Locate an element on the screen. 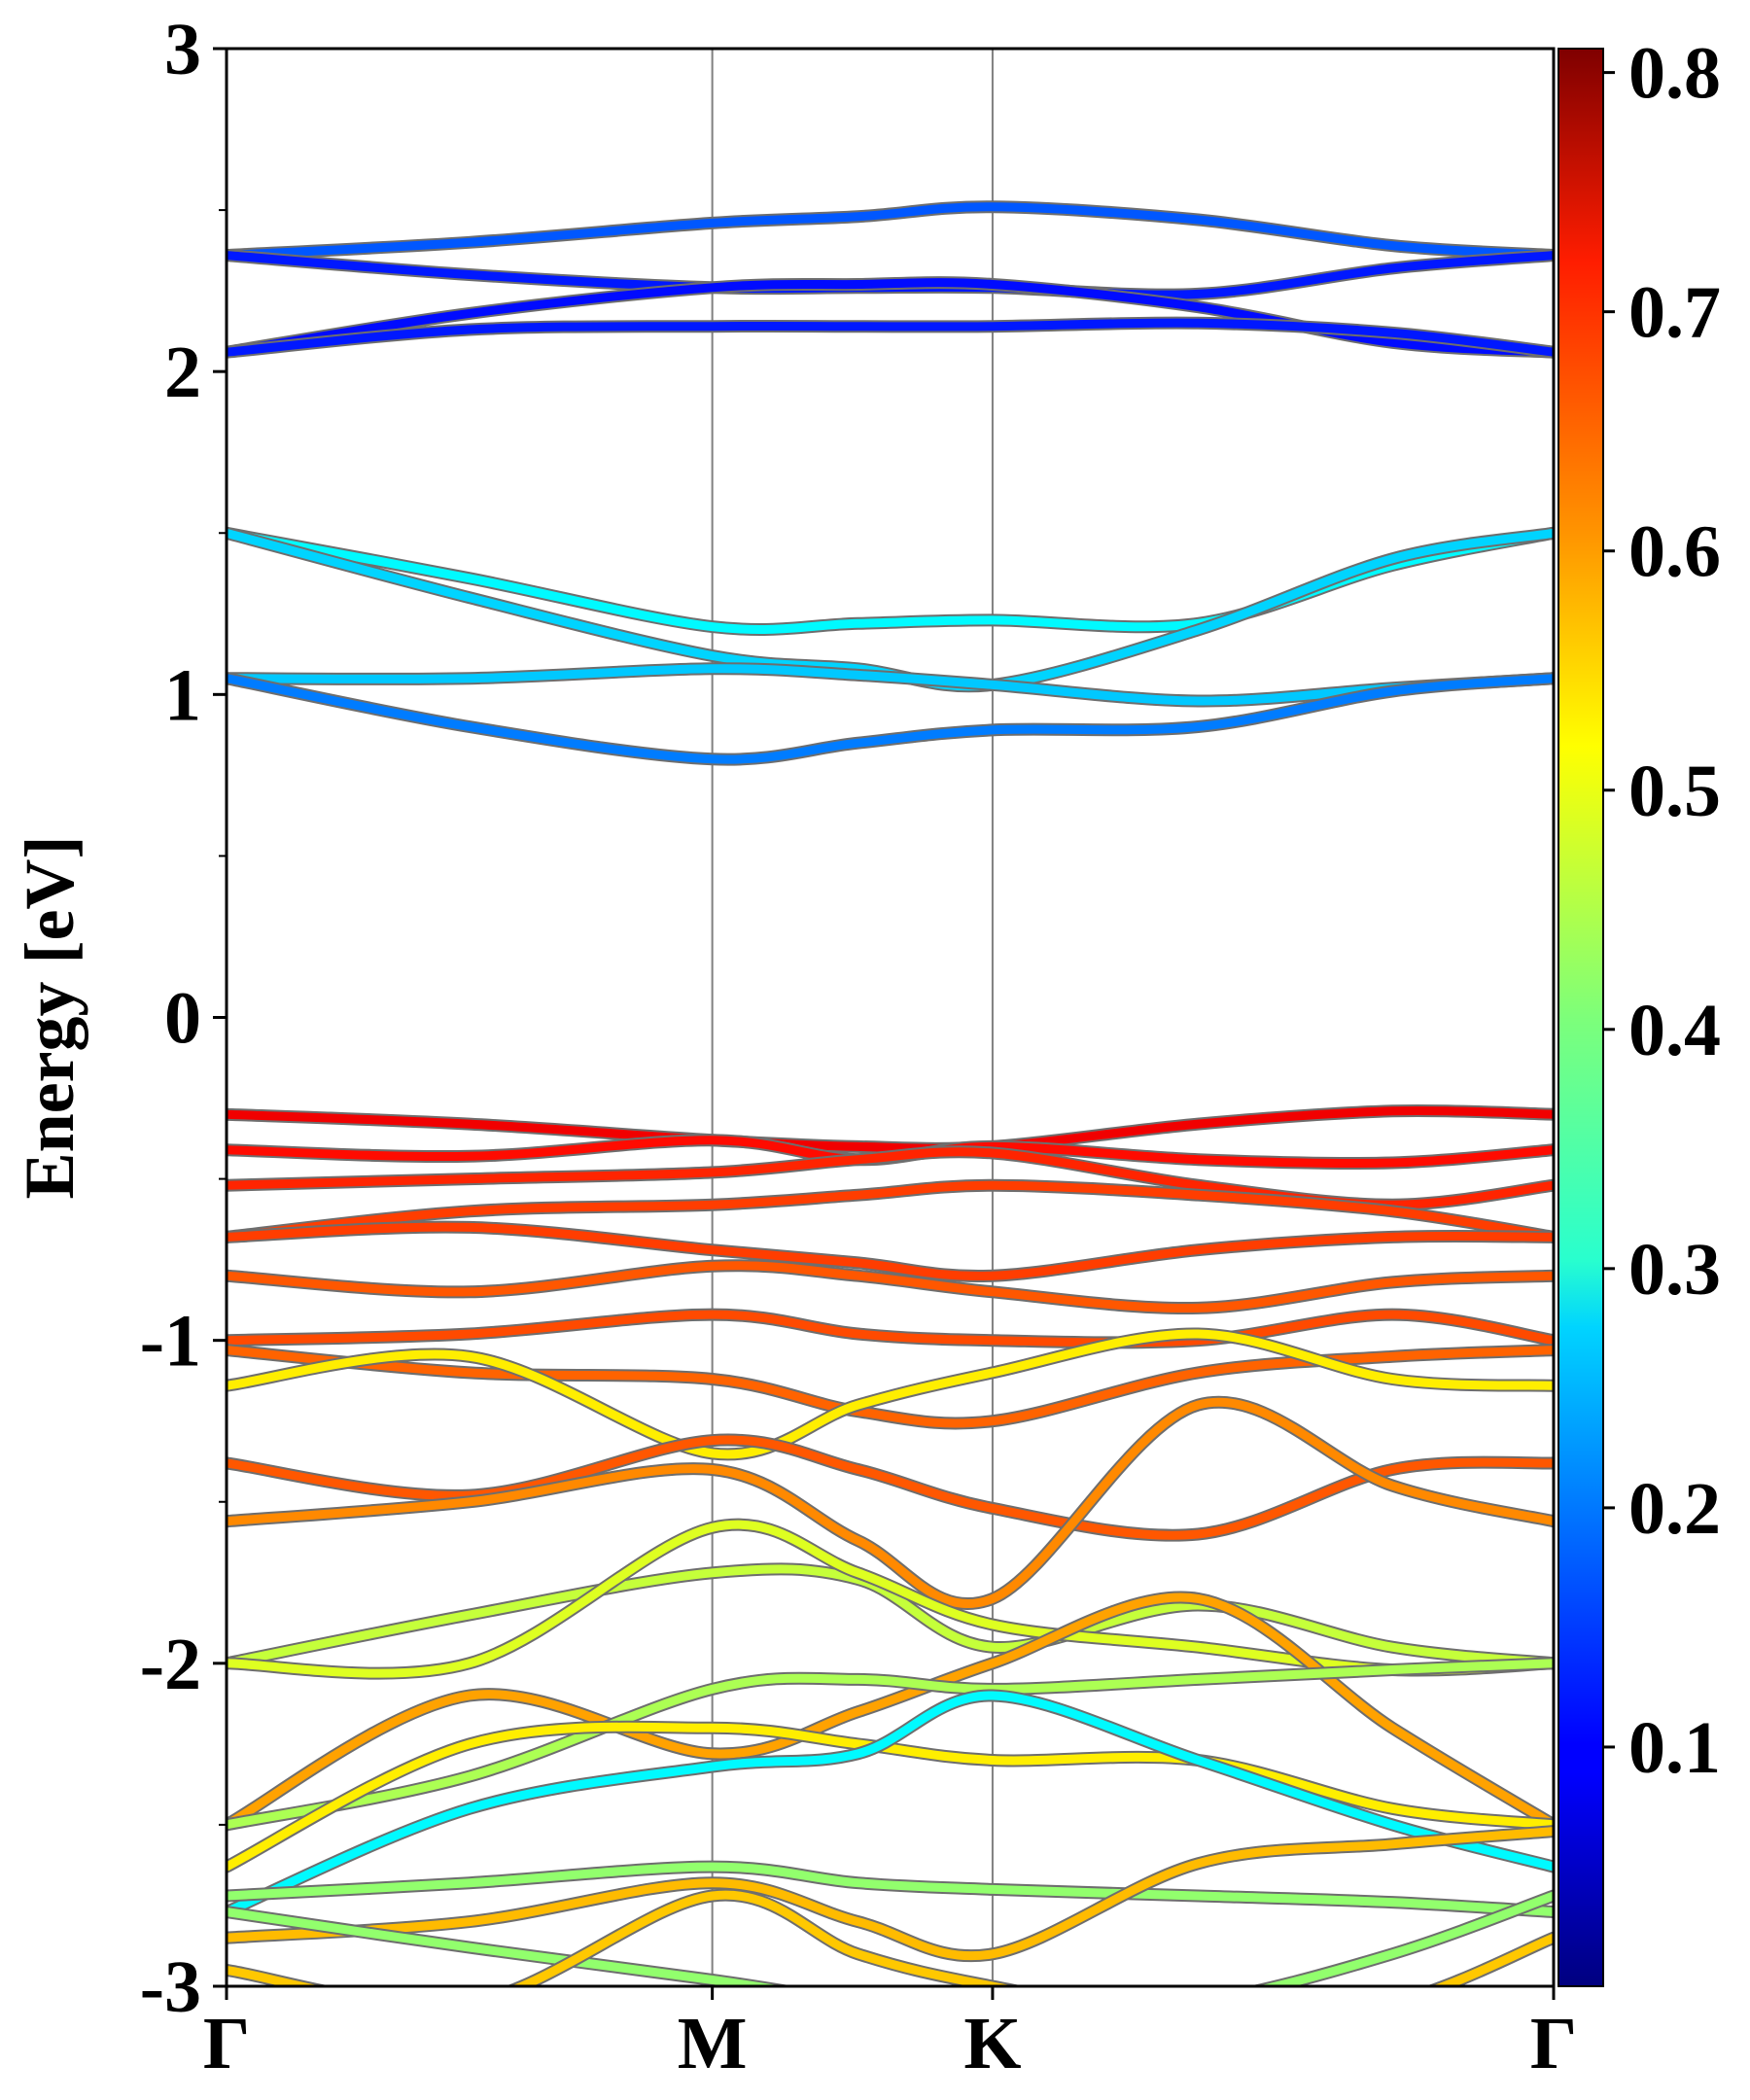  colorbar-tick-label-6: 0.7 is located at coordinates (1674, 313).